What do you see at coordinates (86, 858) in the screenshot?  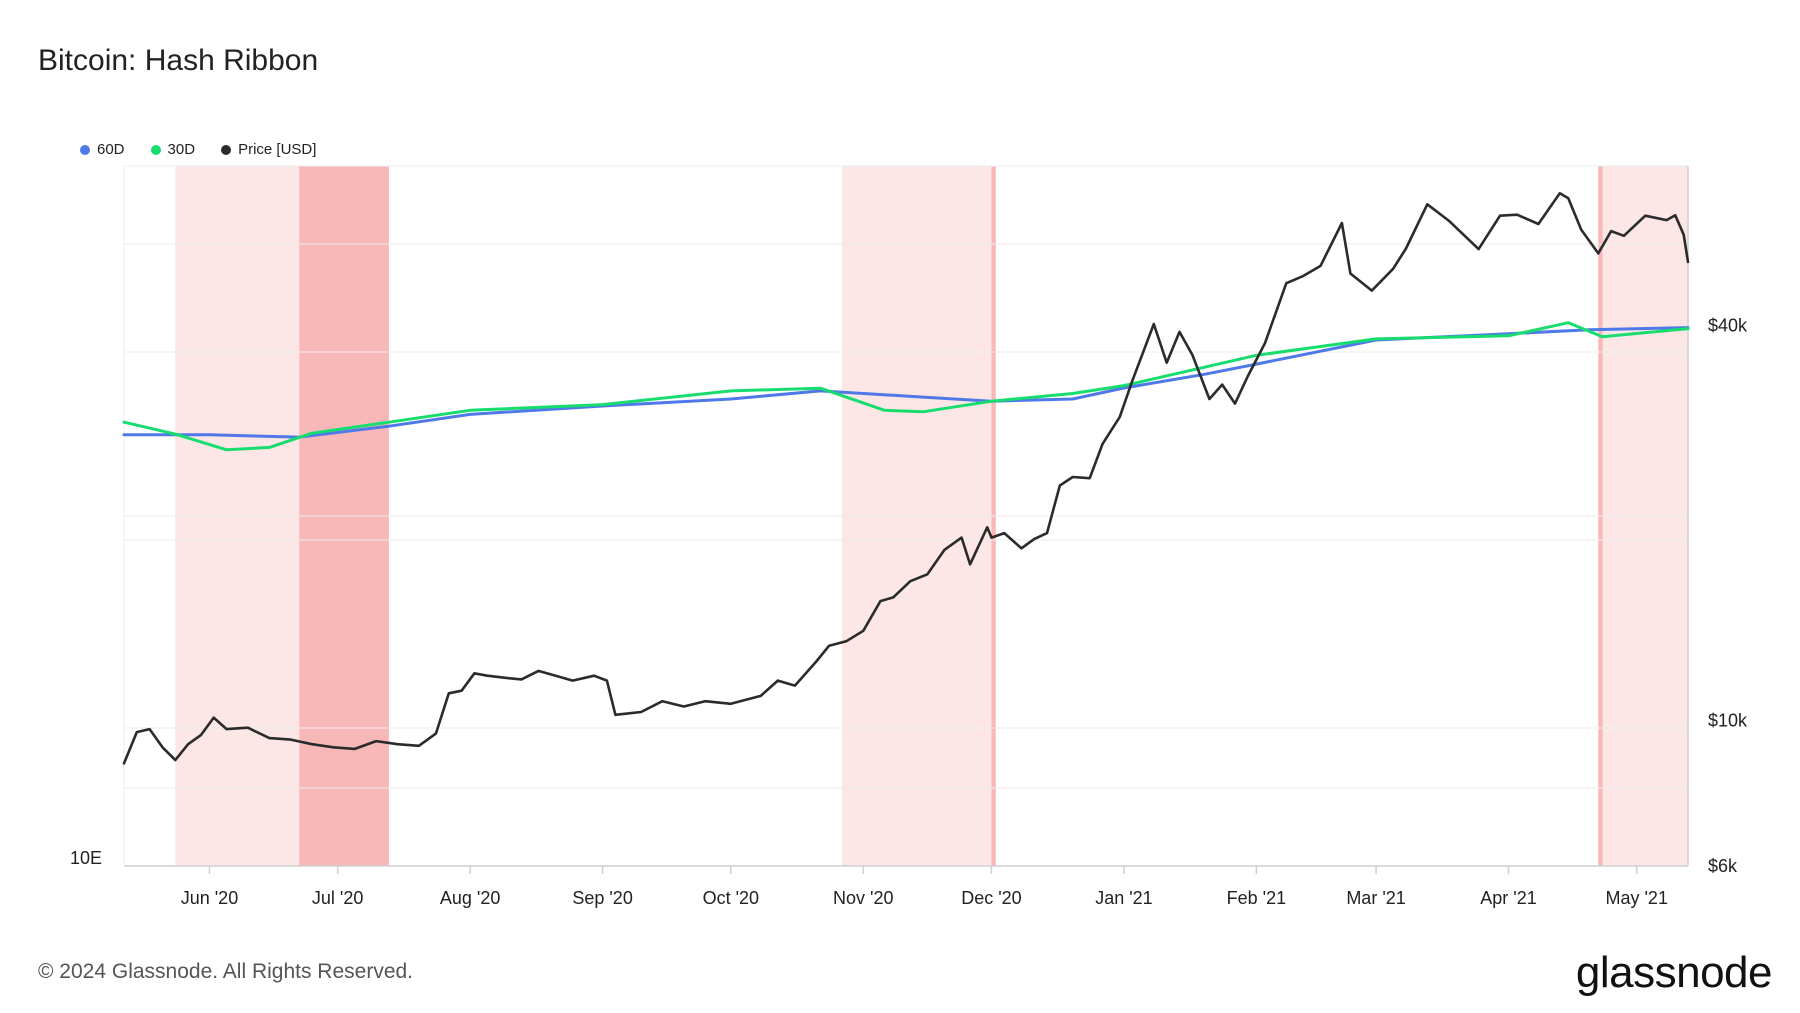 I see `y-left-tick-label-0: 10E` at bounding box center [86, 858].